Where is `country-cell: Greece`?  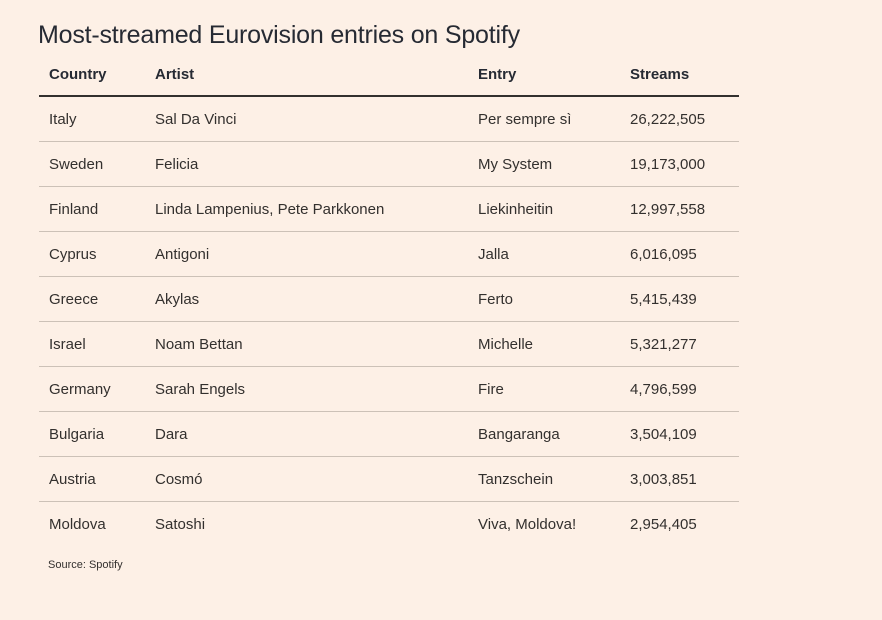 country-cell: Greece is located at coordinates (92, 299).